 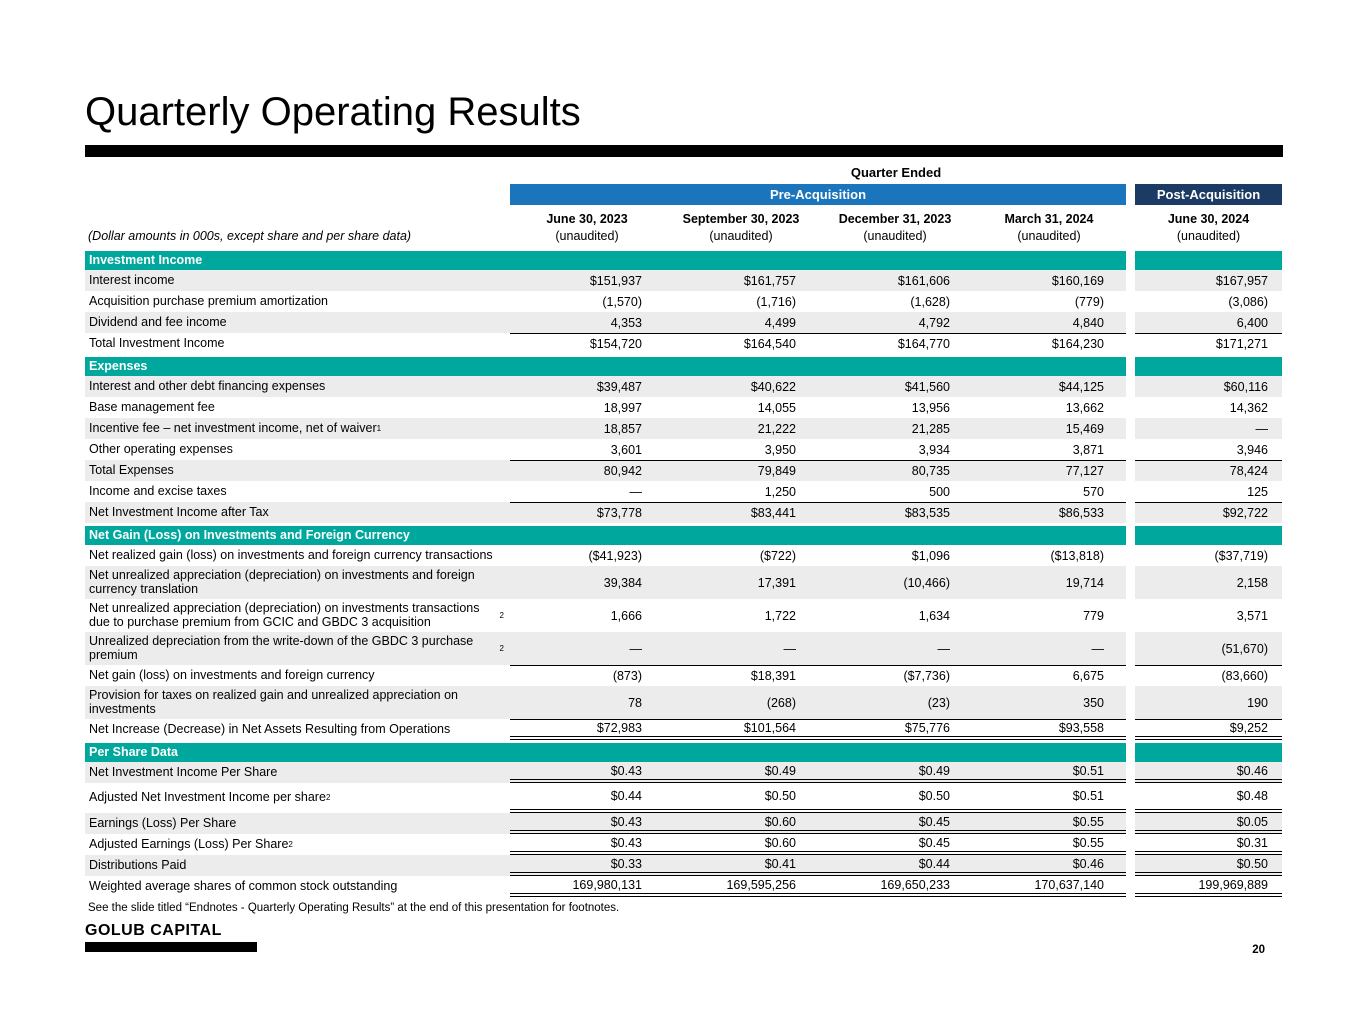 What do you see at coordinates (132, 279) in the screenshot?
I see `row-label-text: Interest income` at bounding box center [132, 279].